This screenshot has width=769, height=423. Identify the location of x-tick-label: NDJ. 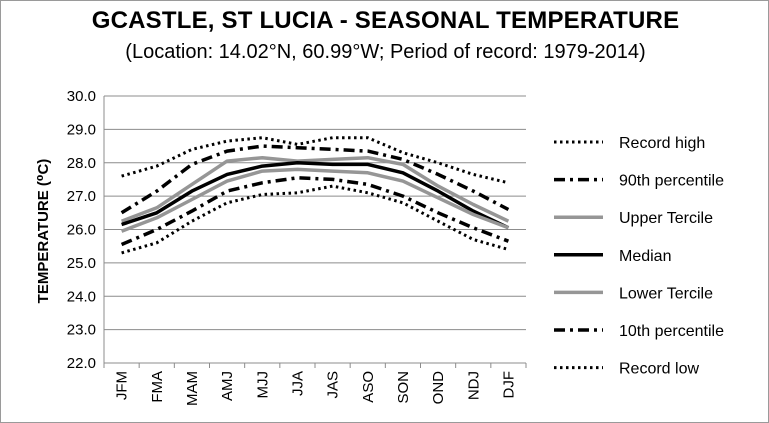
(473, 385).